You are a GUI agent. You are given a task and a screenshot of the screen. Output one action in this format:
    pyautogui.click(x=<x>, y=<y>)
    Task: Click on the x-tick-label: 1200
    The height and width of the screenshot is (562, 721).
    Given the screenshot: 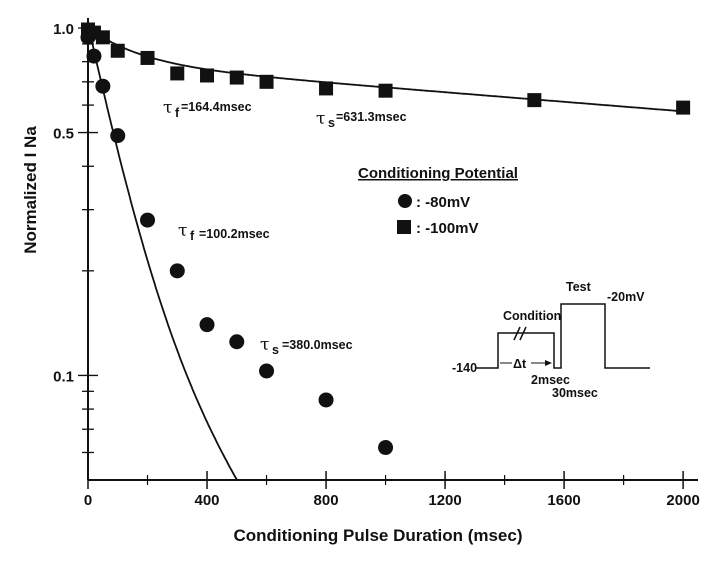 What is the action you would take?
    pyautogui.click(x=444, y=500)
    